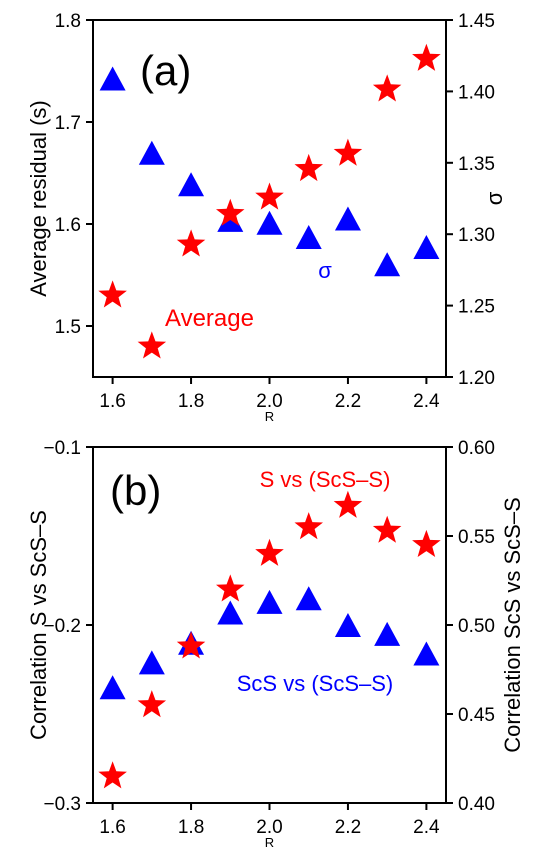 The width and height of the screenshot is (550, 857). Describe the element at coordinates (476, 21) in the screenshot. I see `y-right-tick-label: 1.45` at that location.